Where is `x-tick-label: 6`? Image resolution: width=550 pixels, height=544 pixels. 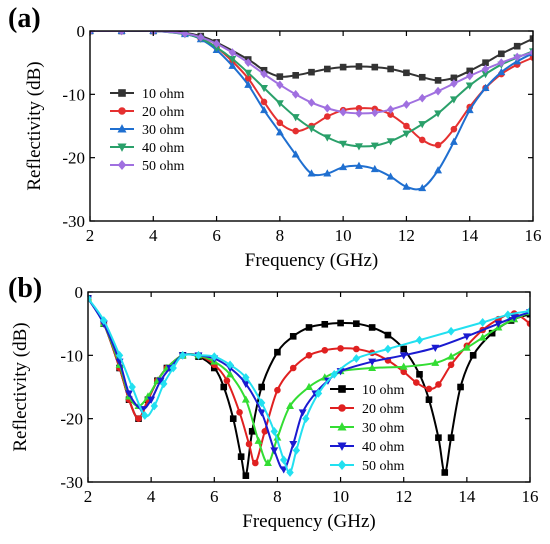 x-tick-label: 6 is located at coordinates (214, 496).